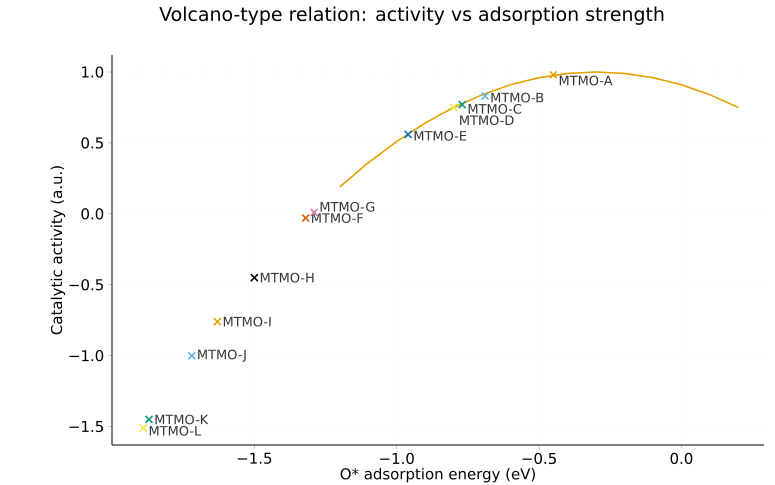  What do you see at coordinates (337, 218) in the screenshot?
I see `series-label: MTMO-F` at bounding box center [337, 218].